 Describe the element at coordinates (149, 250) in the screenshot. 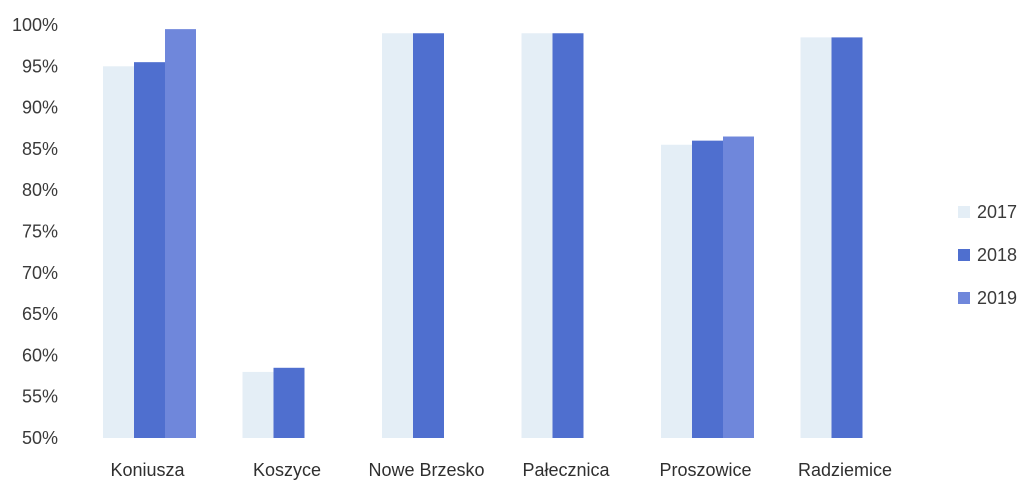

I see `bar-2018-koniusza` at that location.